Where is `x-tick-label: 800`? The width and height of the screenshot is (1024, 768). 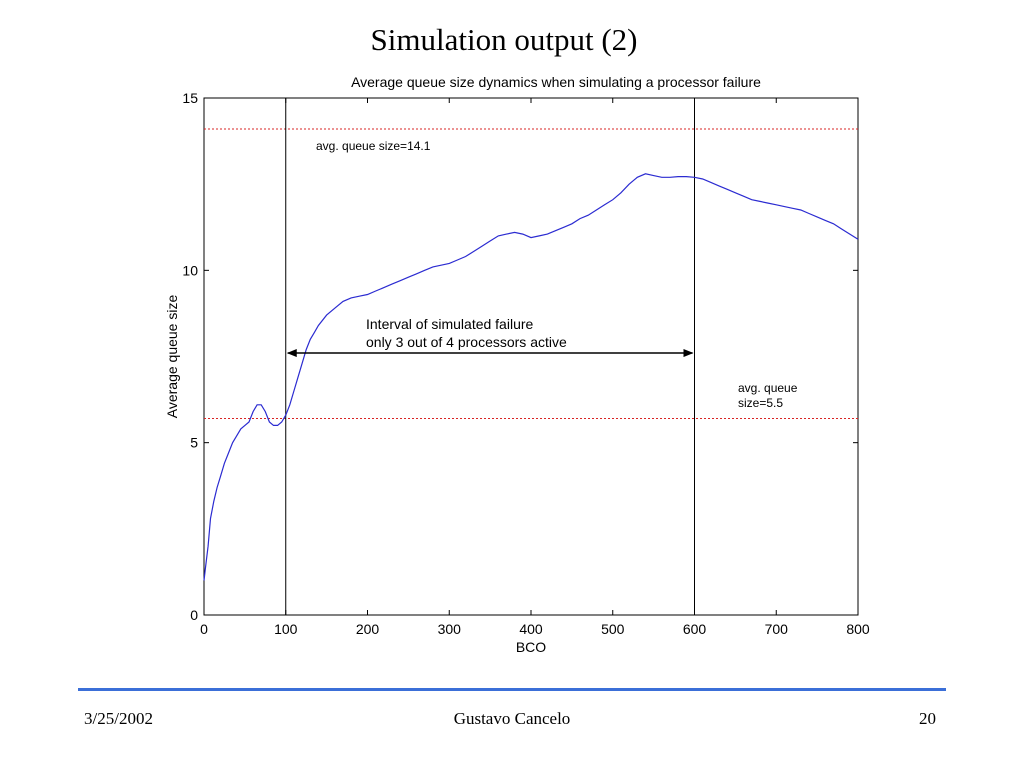
x-tick-label: 800 is located at coordinates (858, 629).